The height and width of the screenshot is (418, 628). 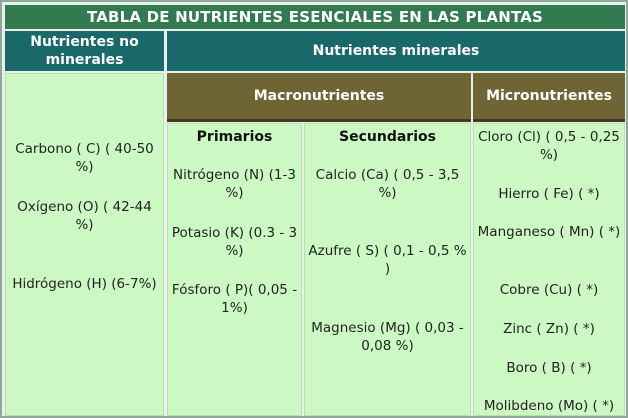 I want to click on list-item: Nitrógeno (N) (1-3 %), so click(x=234, y=184).